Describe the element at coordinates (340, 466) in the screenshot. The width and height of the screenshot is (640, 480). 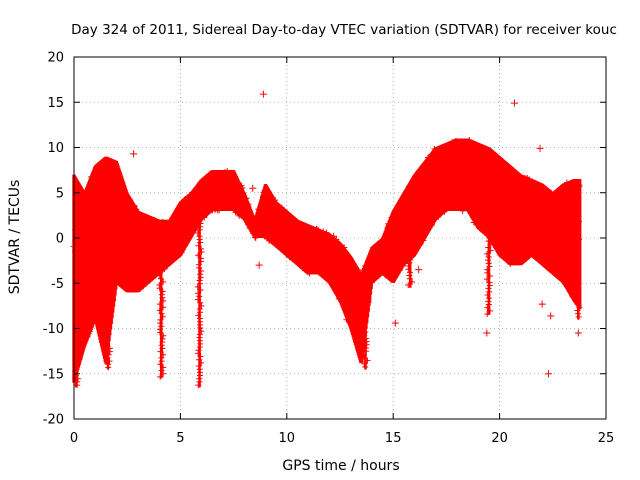
I see `x-axis-label: GPS time / hours` at that location.